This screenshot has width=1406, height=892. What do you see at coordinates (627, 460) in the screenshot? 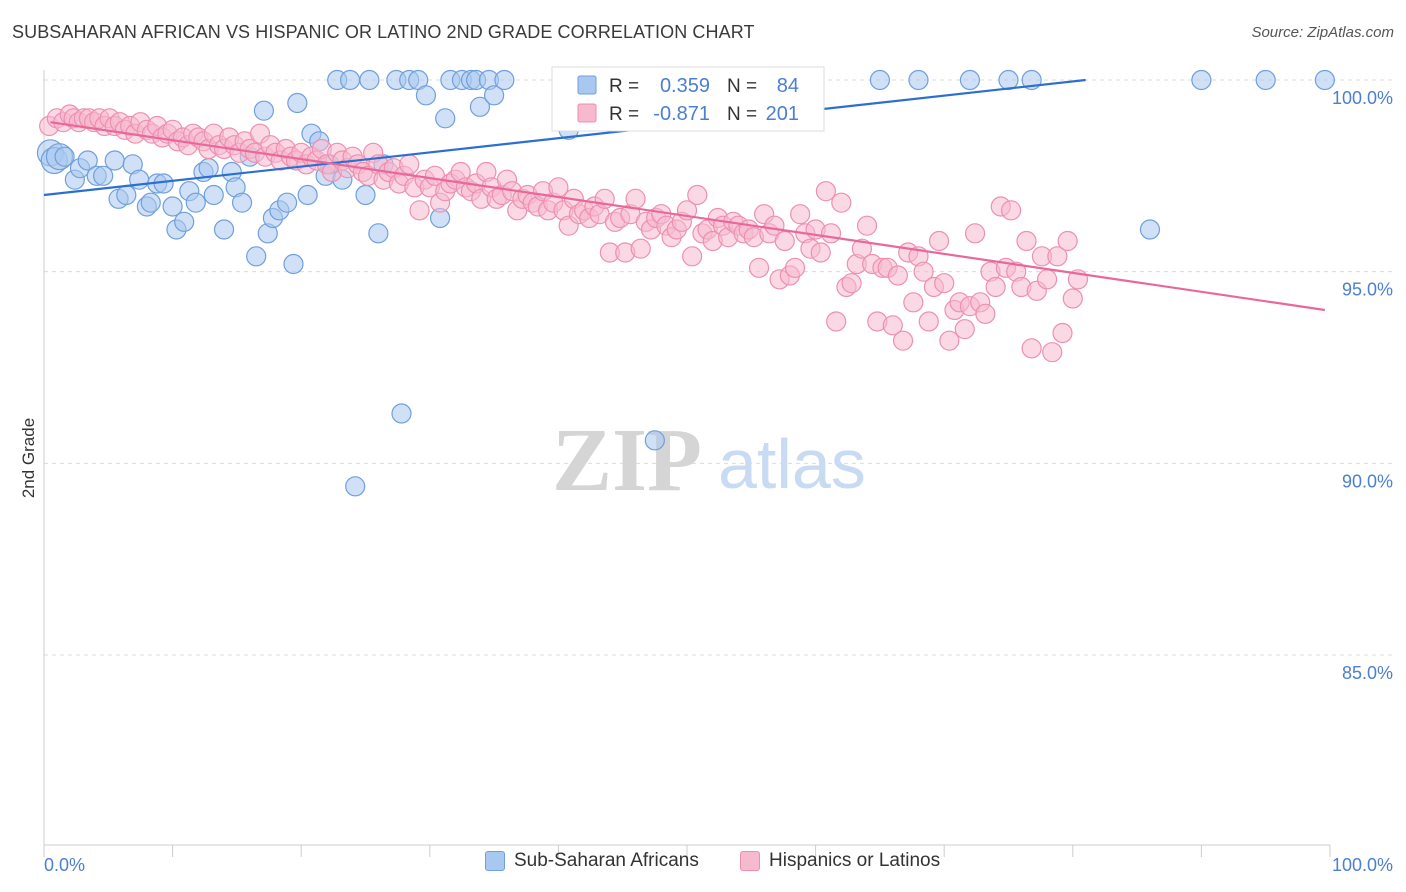
I see `watermark-zip: ZIP` at bounding box center [627, 460].